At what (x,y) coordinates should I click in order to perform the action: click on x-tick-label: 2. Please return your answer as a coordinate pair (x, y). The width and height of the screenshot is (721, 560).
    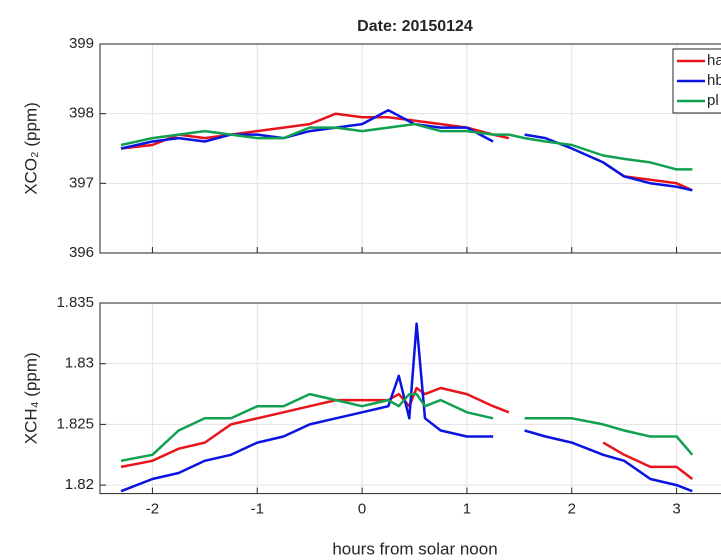
    Looking at the image, I should click on (572, 509).